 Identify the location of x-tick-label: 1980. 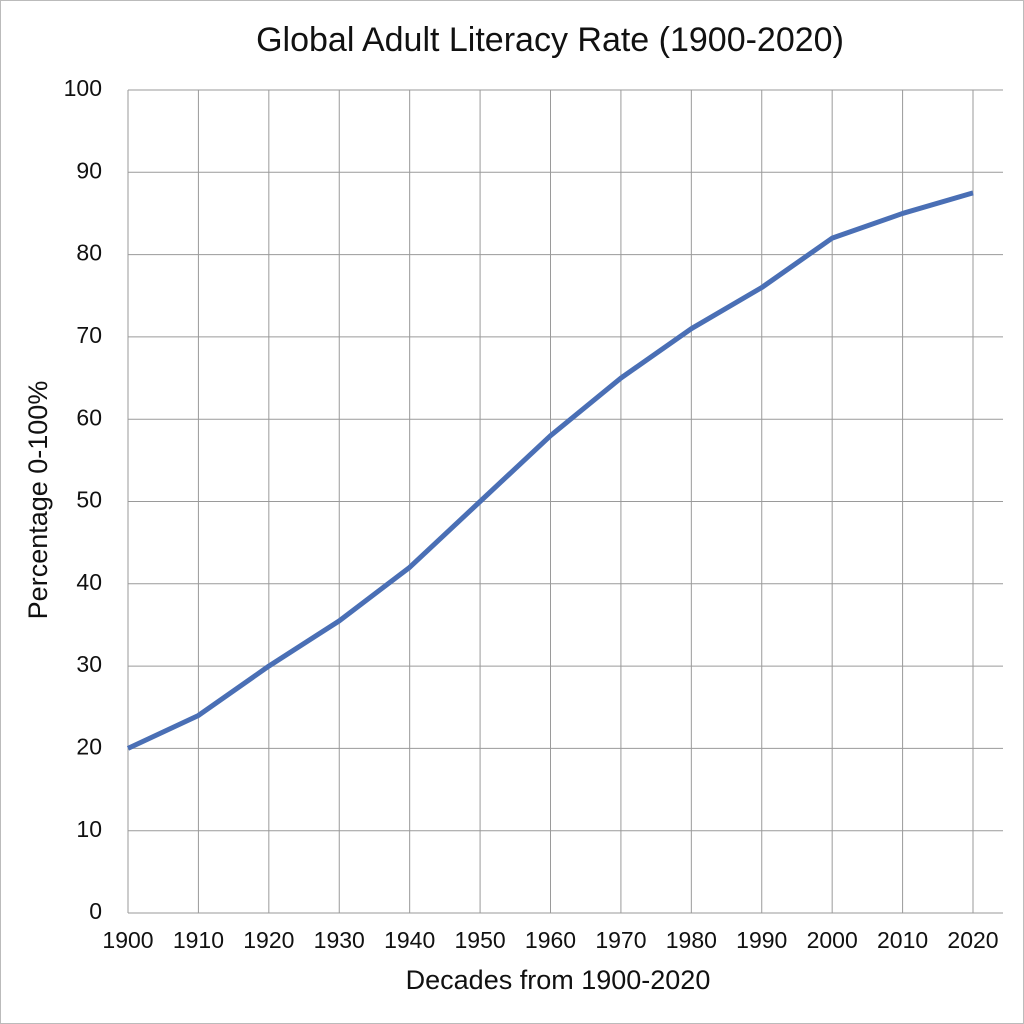
(691, 940).